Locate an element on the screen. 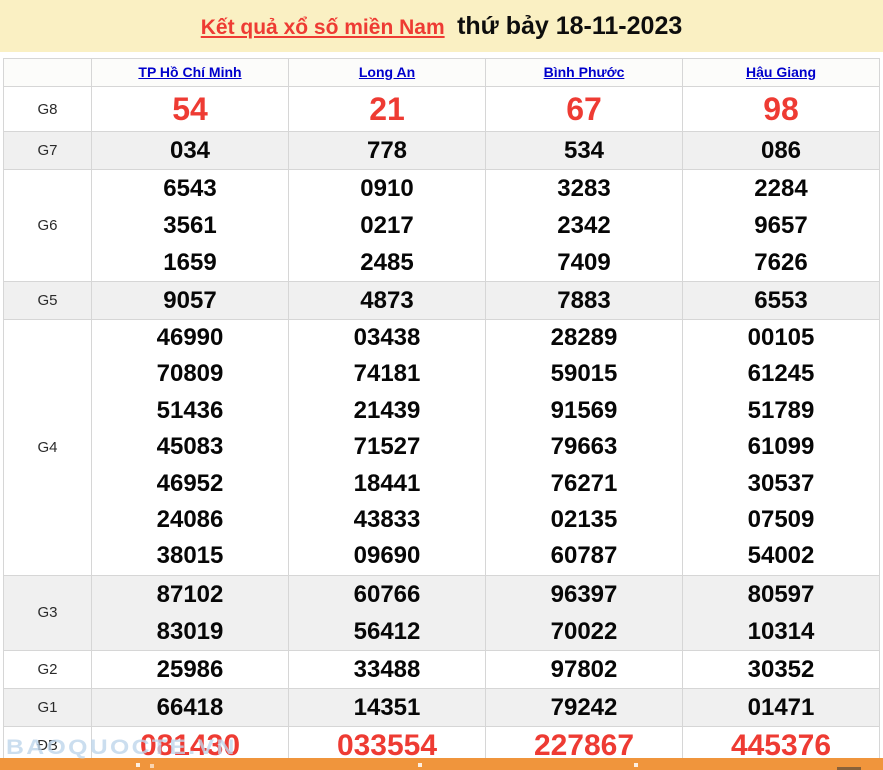 This screenshot has width=883, height=770. prize-number: 67 is located at coordinates (584, 109).